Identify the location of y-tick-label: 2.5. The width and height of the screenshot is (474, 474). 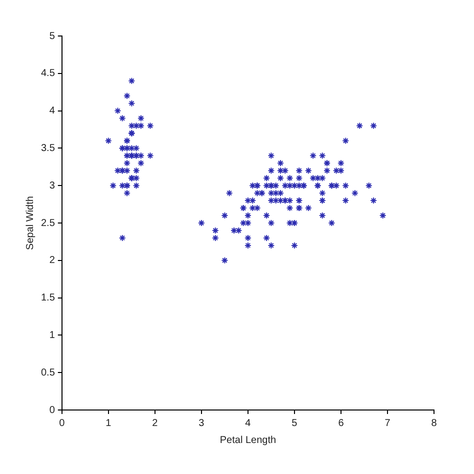
(48, 223).